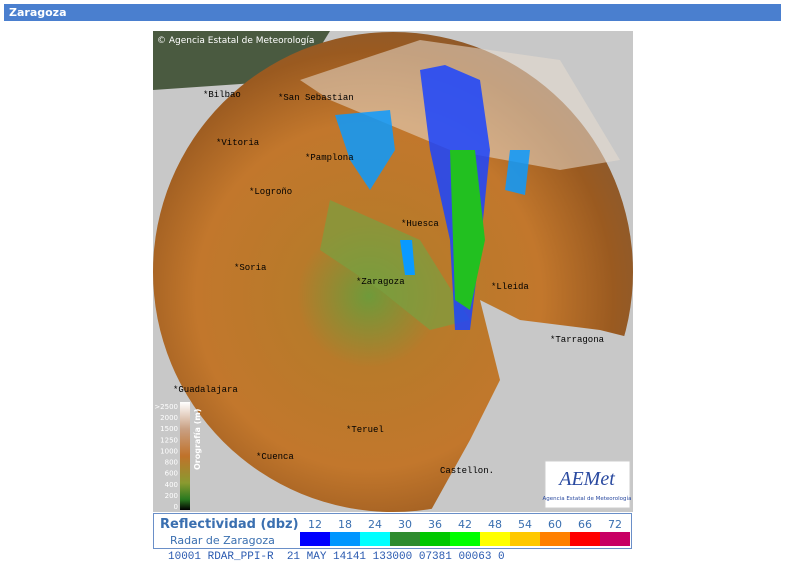  What do you see at coordinates (238, 143) in the screenshot?
I see `city: *Vitoria` at bounding box center [238, 143].